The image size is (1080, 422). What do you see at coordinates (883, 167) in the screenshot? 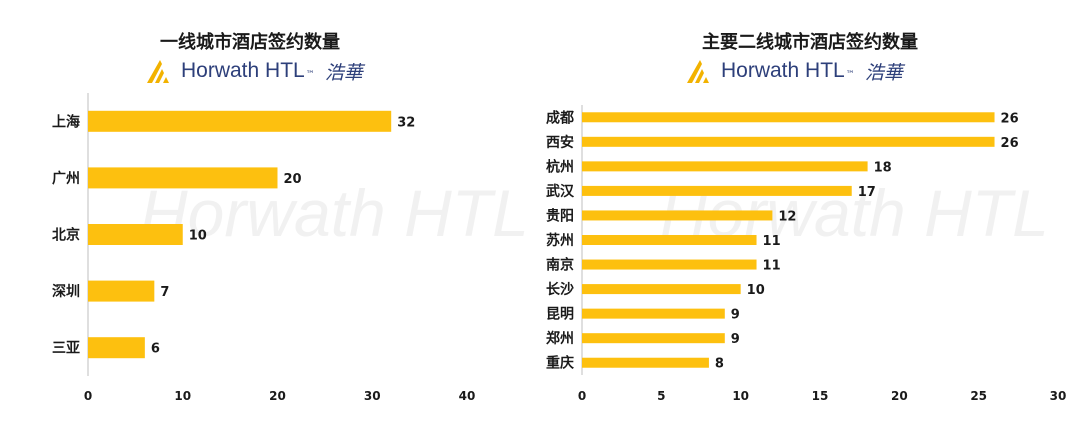
I see `data-label: 18` at bounding box center [883, 167].